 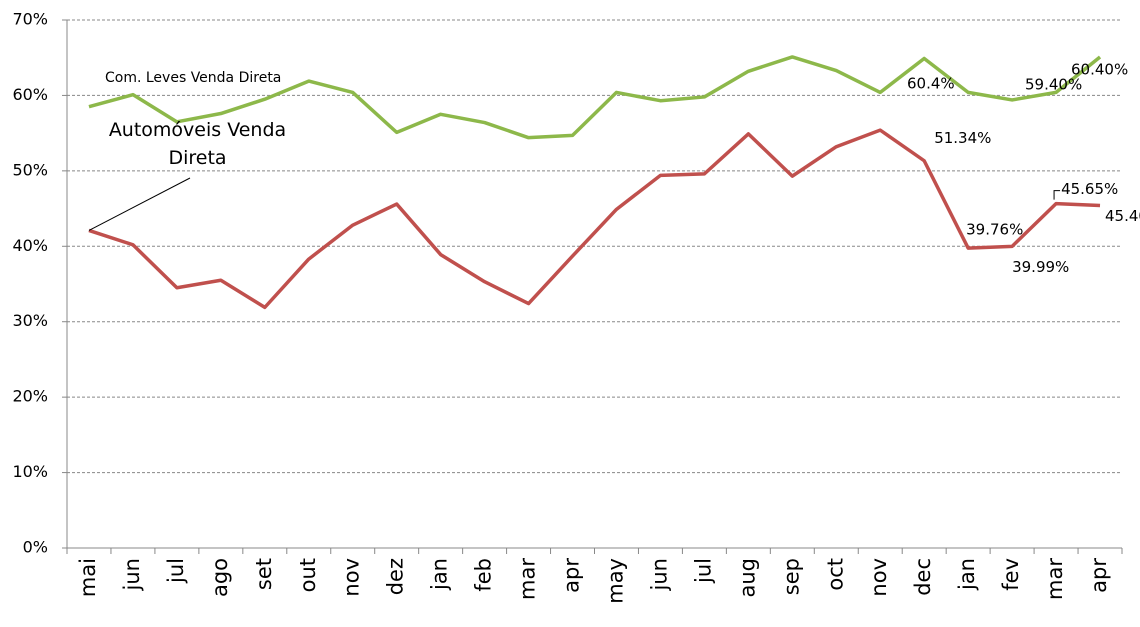 What do you see at coordinates (35, 547) in the screenshot?
I see `y-tick-label: 0%` at bounding box center [35, 547].